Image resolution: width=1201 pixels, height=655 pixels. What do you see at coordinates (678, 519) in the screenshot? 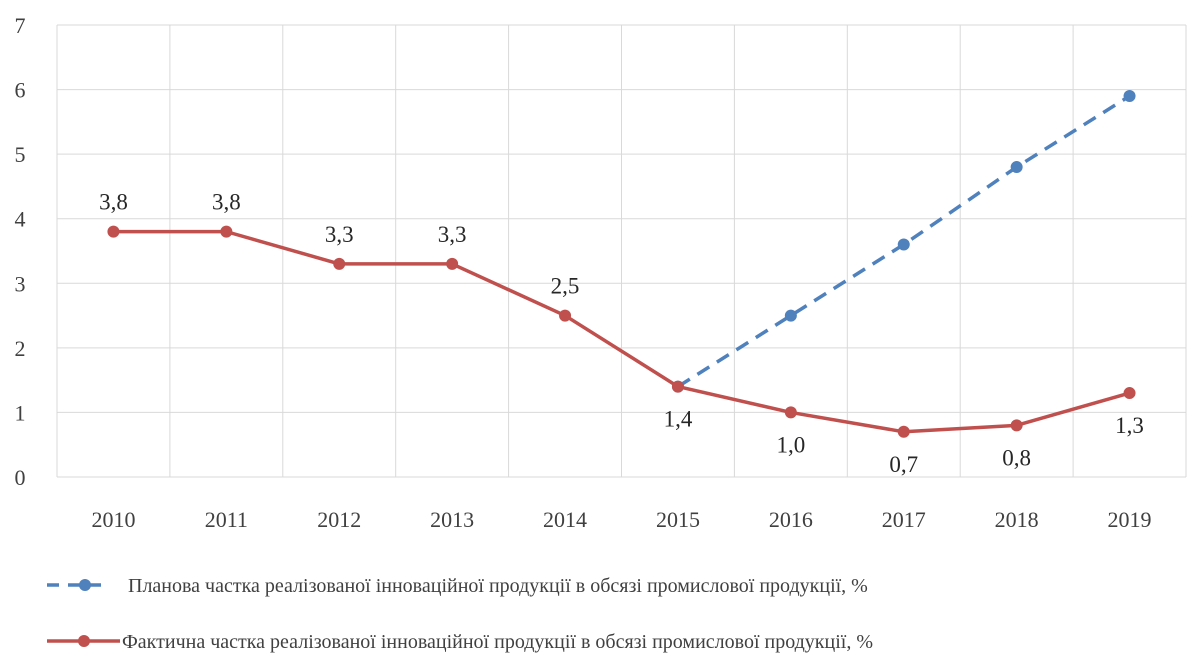
I see `x-tick-label: 2015` at bounding box center [678, 519].